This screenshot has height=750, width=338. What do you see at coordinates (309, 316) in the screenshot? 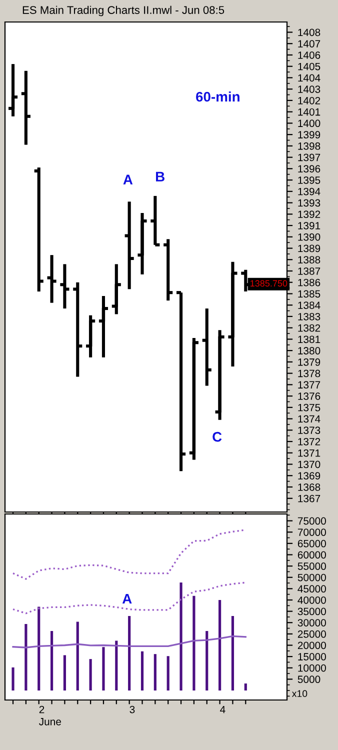
I see `y-tick-label: 1383` at bounding box center [309, 316].